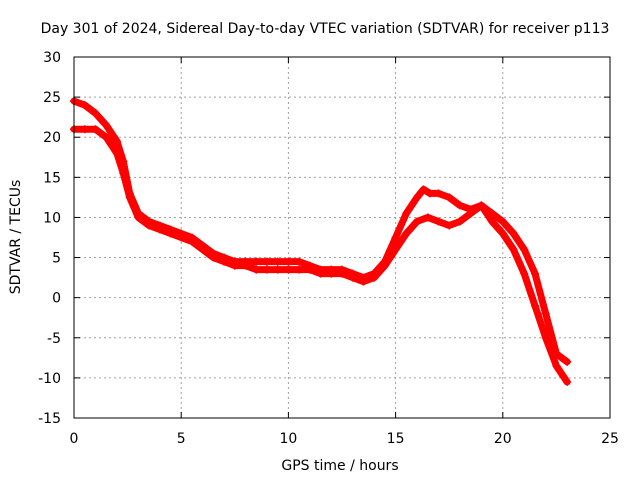 The image size is (640, 480). What do you see at coordinates (52, 178) in the screenshot?
I see `y-tick-label: 15` at bounding box center [52, 178].